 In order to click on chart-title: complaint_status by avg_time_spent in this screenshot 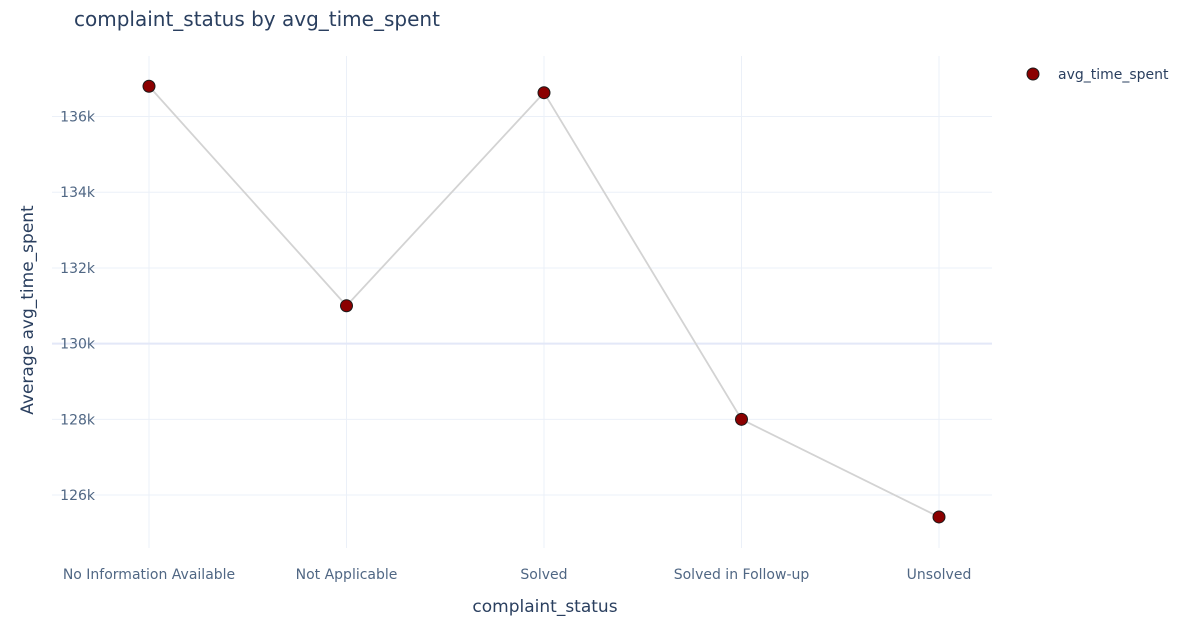, I will do `click(257, 19)`.